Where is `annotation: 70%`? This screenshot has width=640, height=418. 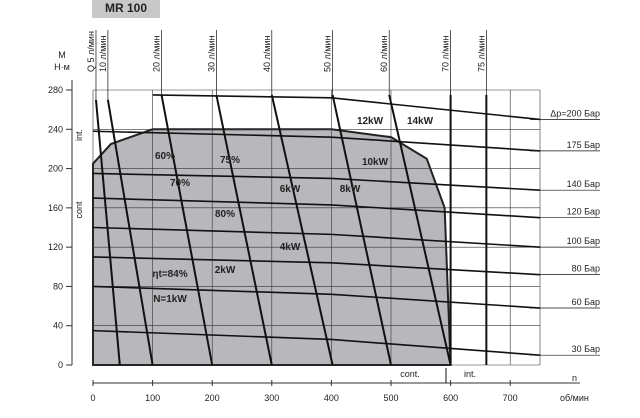
annotation: 70% is located at coordinates (180, 183).